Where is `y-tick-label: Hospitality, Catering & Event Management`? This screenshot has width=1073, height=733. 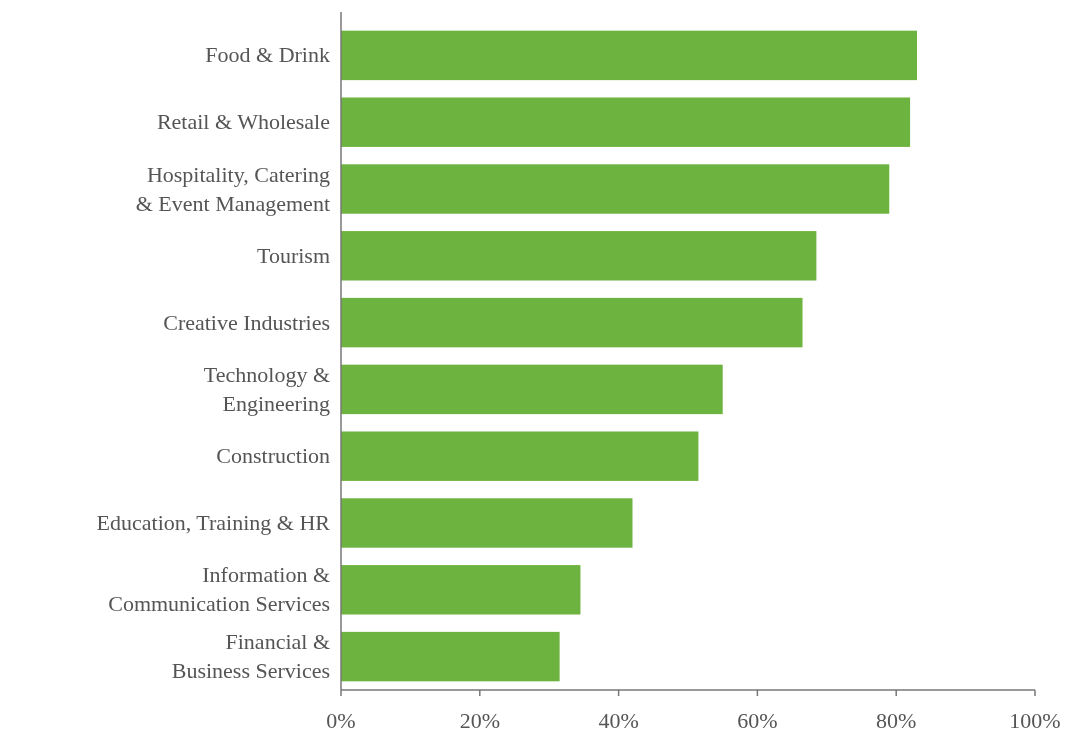 y-tick-label: Hospitality, Catering & Event Management is located at coordinates (232, 188).